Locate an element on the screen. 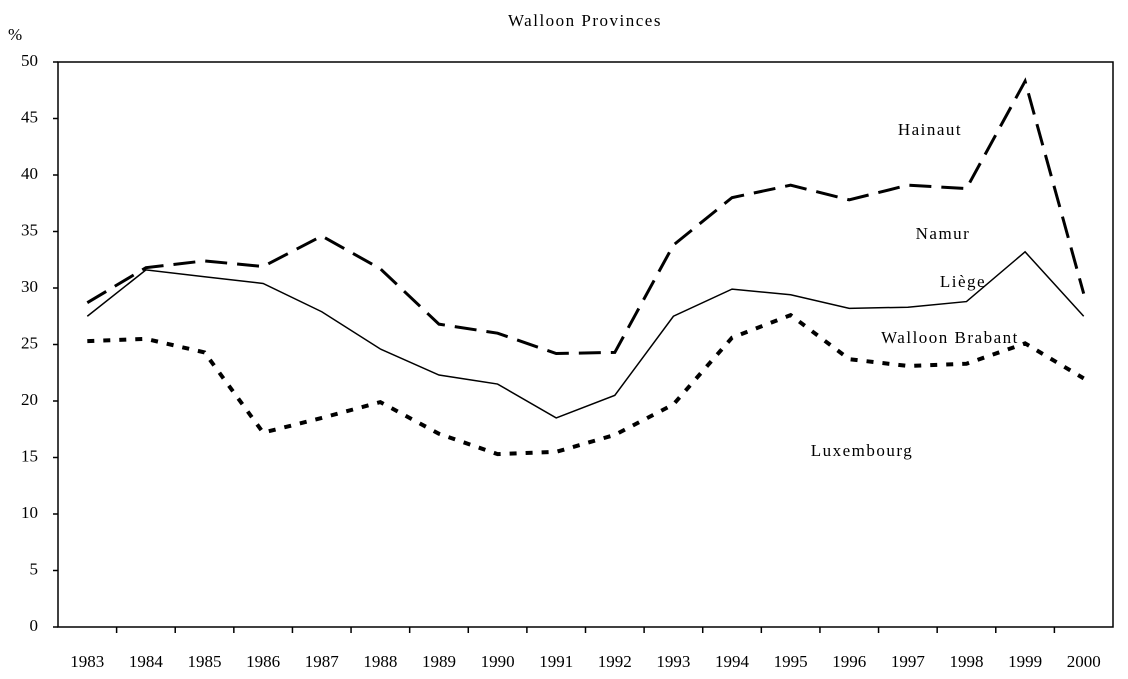 Image resolution: width=1128 pixels, height=679 pixels. series-label: Luxembourg is located at coordinates (862, 450).